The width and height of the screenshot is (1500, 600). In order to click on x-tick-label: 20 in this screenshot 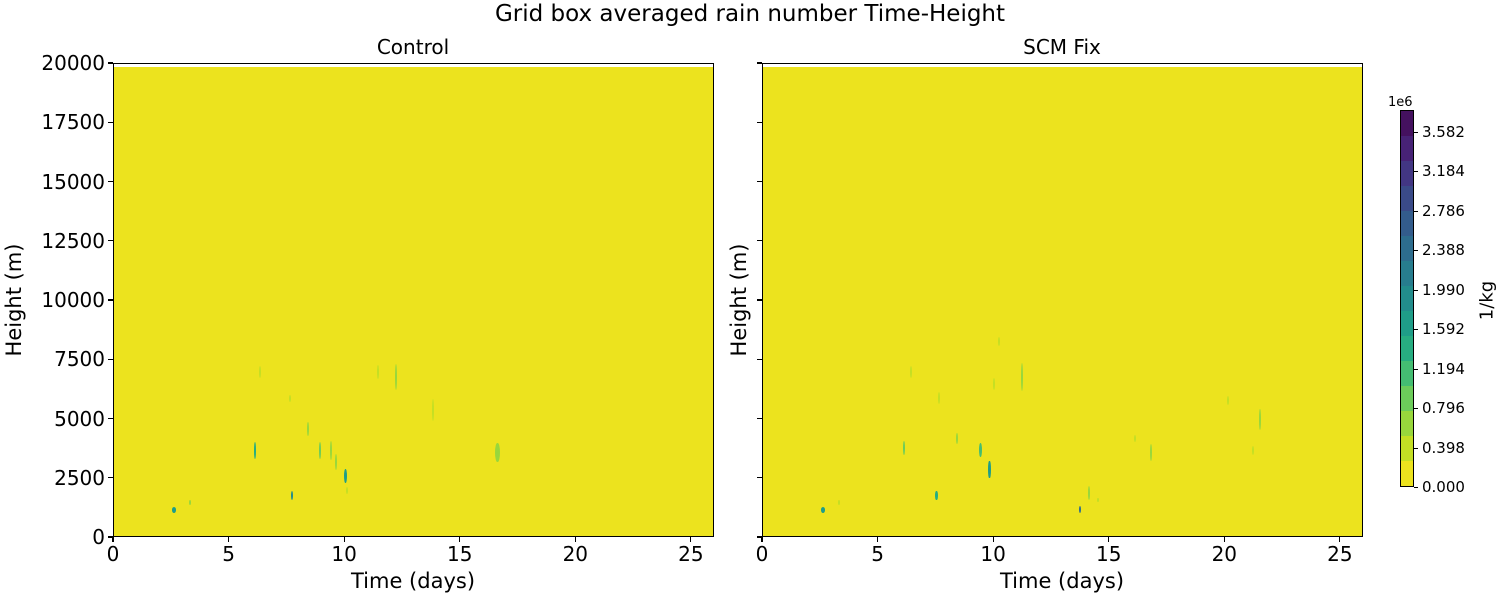, I will do `click(1224, 554)`.